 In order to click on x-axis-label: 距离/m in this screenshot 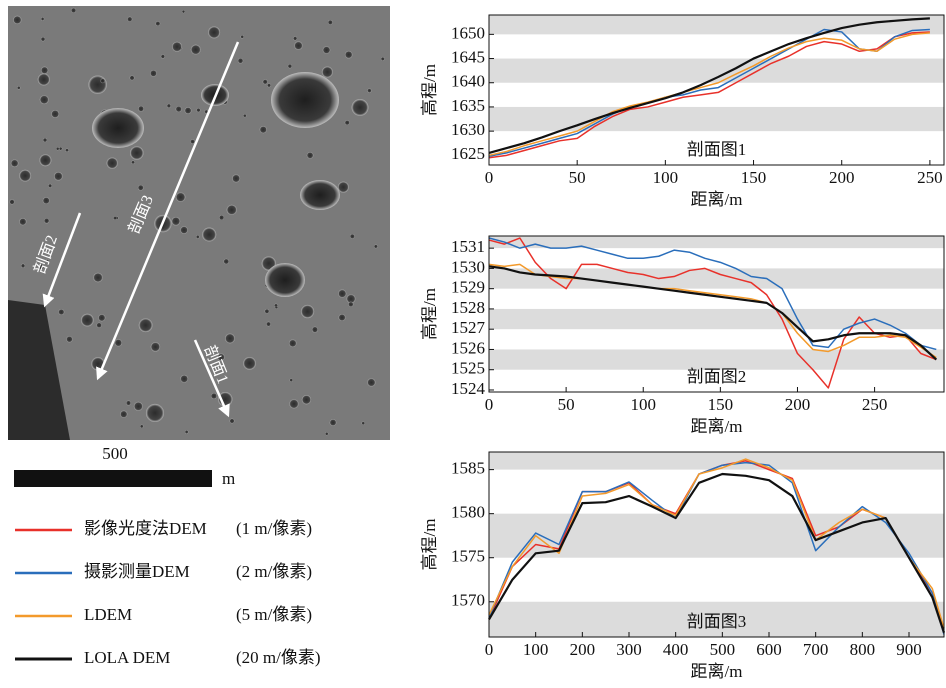, I will do `click(717, 199)`.